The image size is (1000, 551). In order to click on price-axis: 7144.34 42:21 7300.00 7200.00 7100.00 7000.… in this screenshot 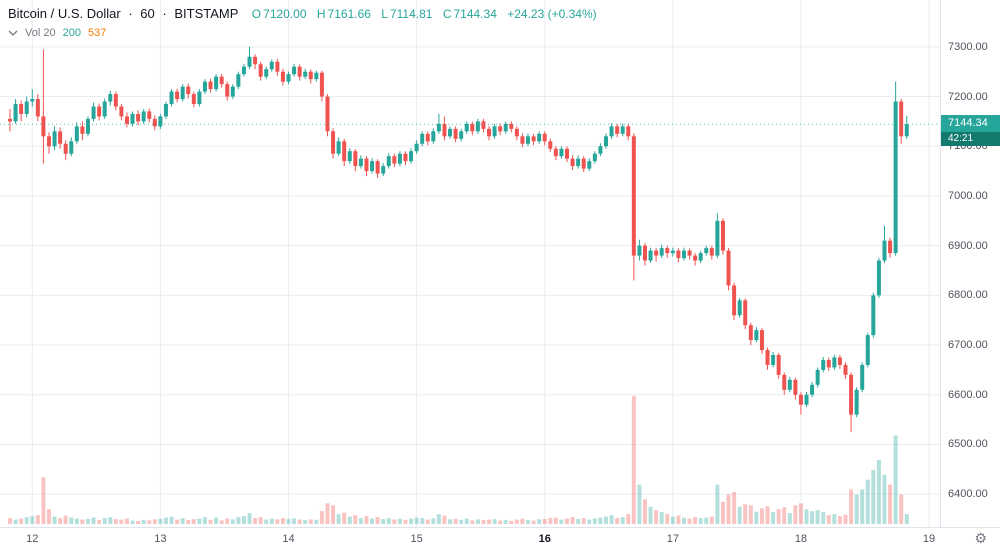, I will do `click(970, 264)`.